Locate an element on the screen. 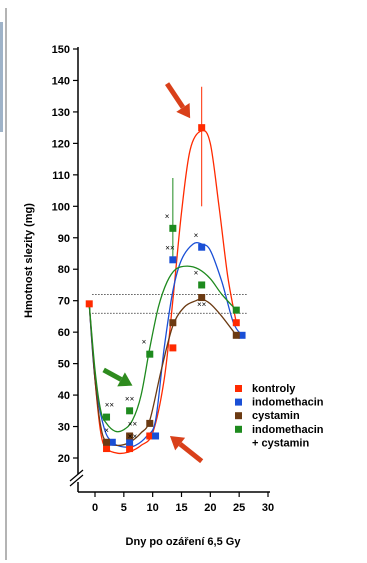 The image size is (367, 563). y-tick-label: 30 is located at coordinates (64, 428).